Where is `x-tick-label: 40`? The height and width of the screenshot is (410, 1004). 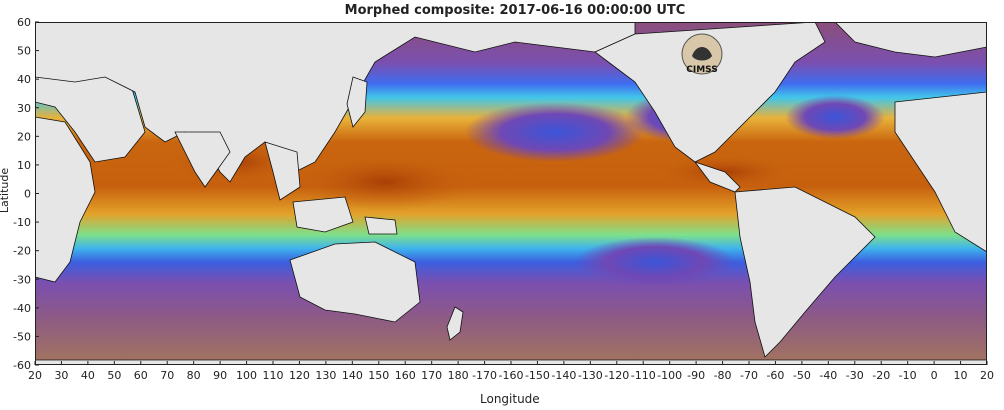
x-tick-label: 40 is located at coordinates (88, 375).